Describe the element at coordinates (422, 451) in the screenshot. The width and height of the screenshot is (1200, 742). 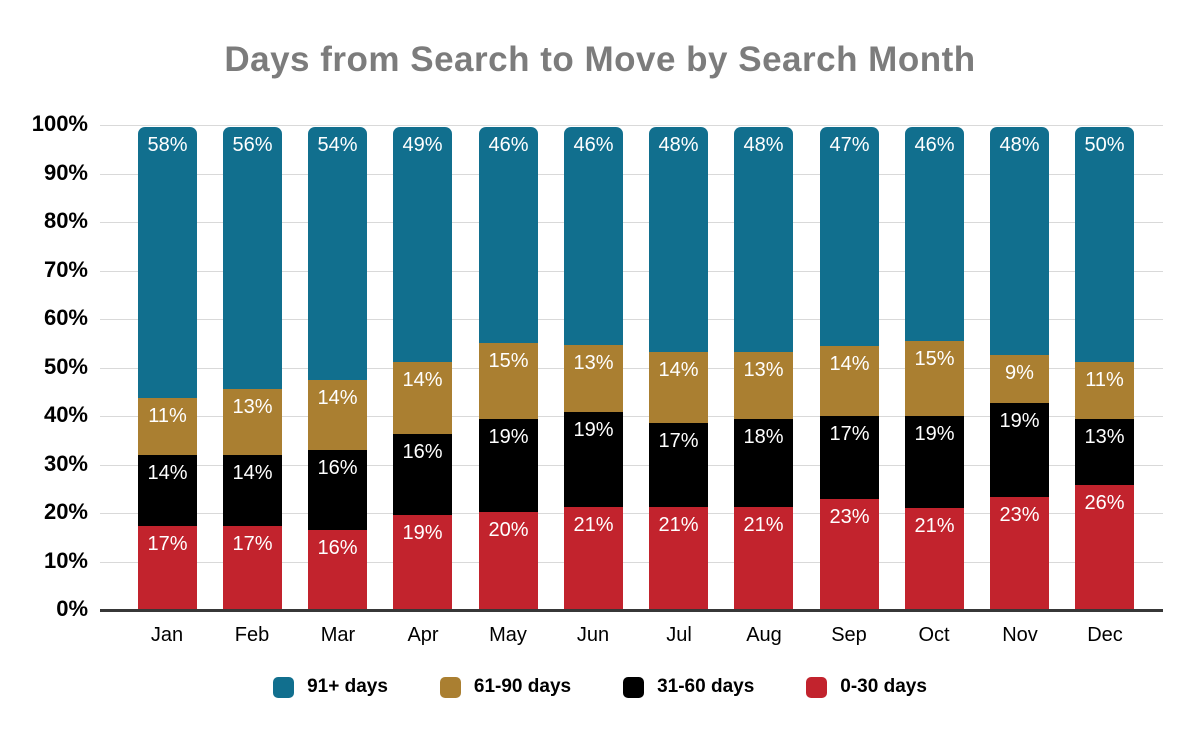
I see `segment-value-label: 16%` at that location.